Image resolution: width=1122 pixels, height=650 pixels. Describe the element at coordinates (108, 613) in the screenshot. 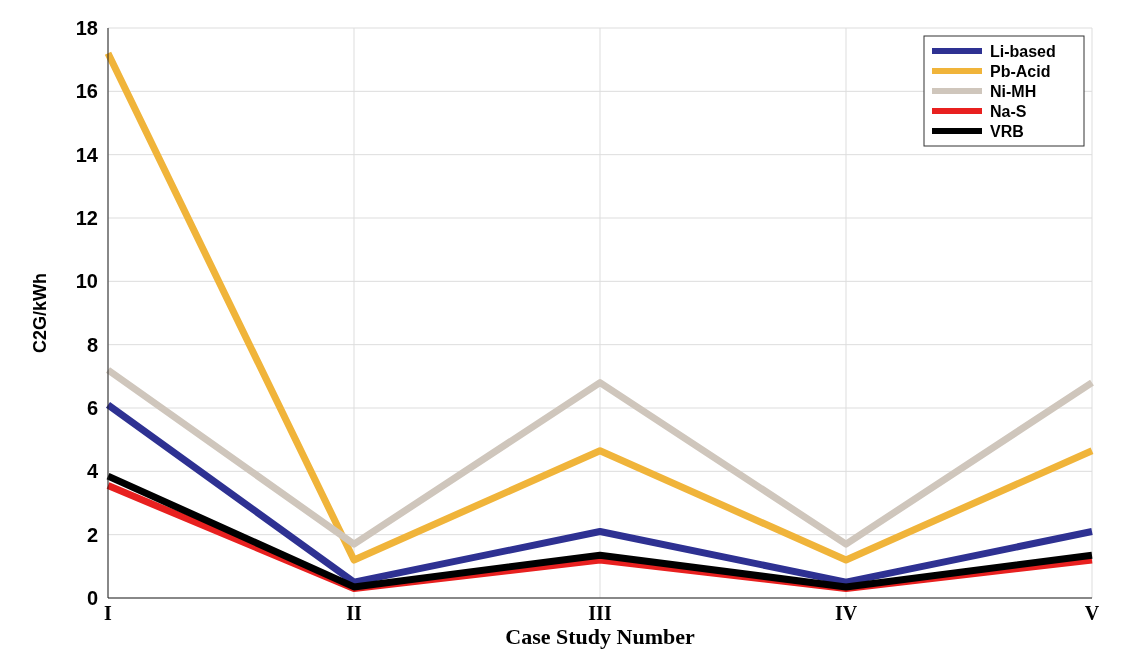

I see `x-tick-label: I` at that location.